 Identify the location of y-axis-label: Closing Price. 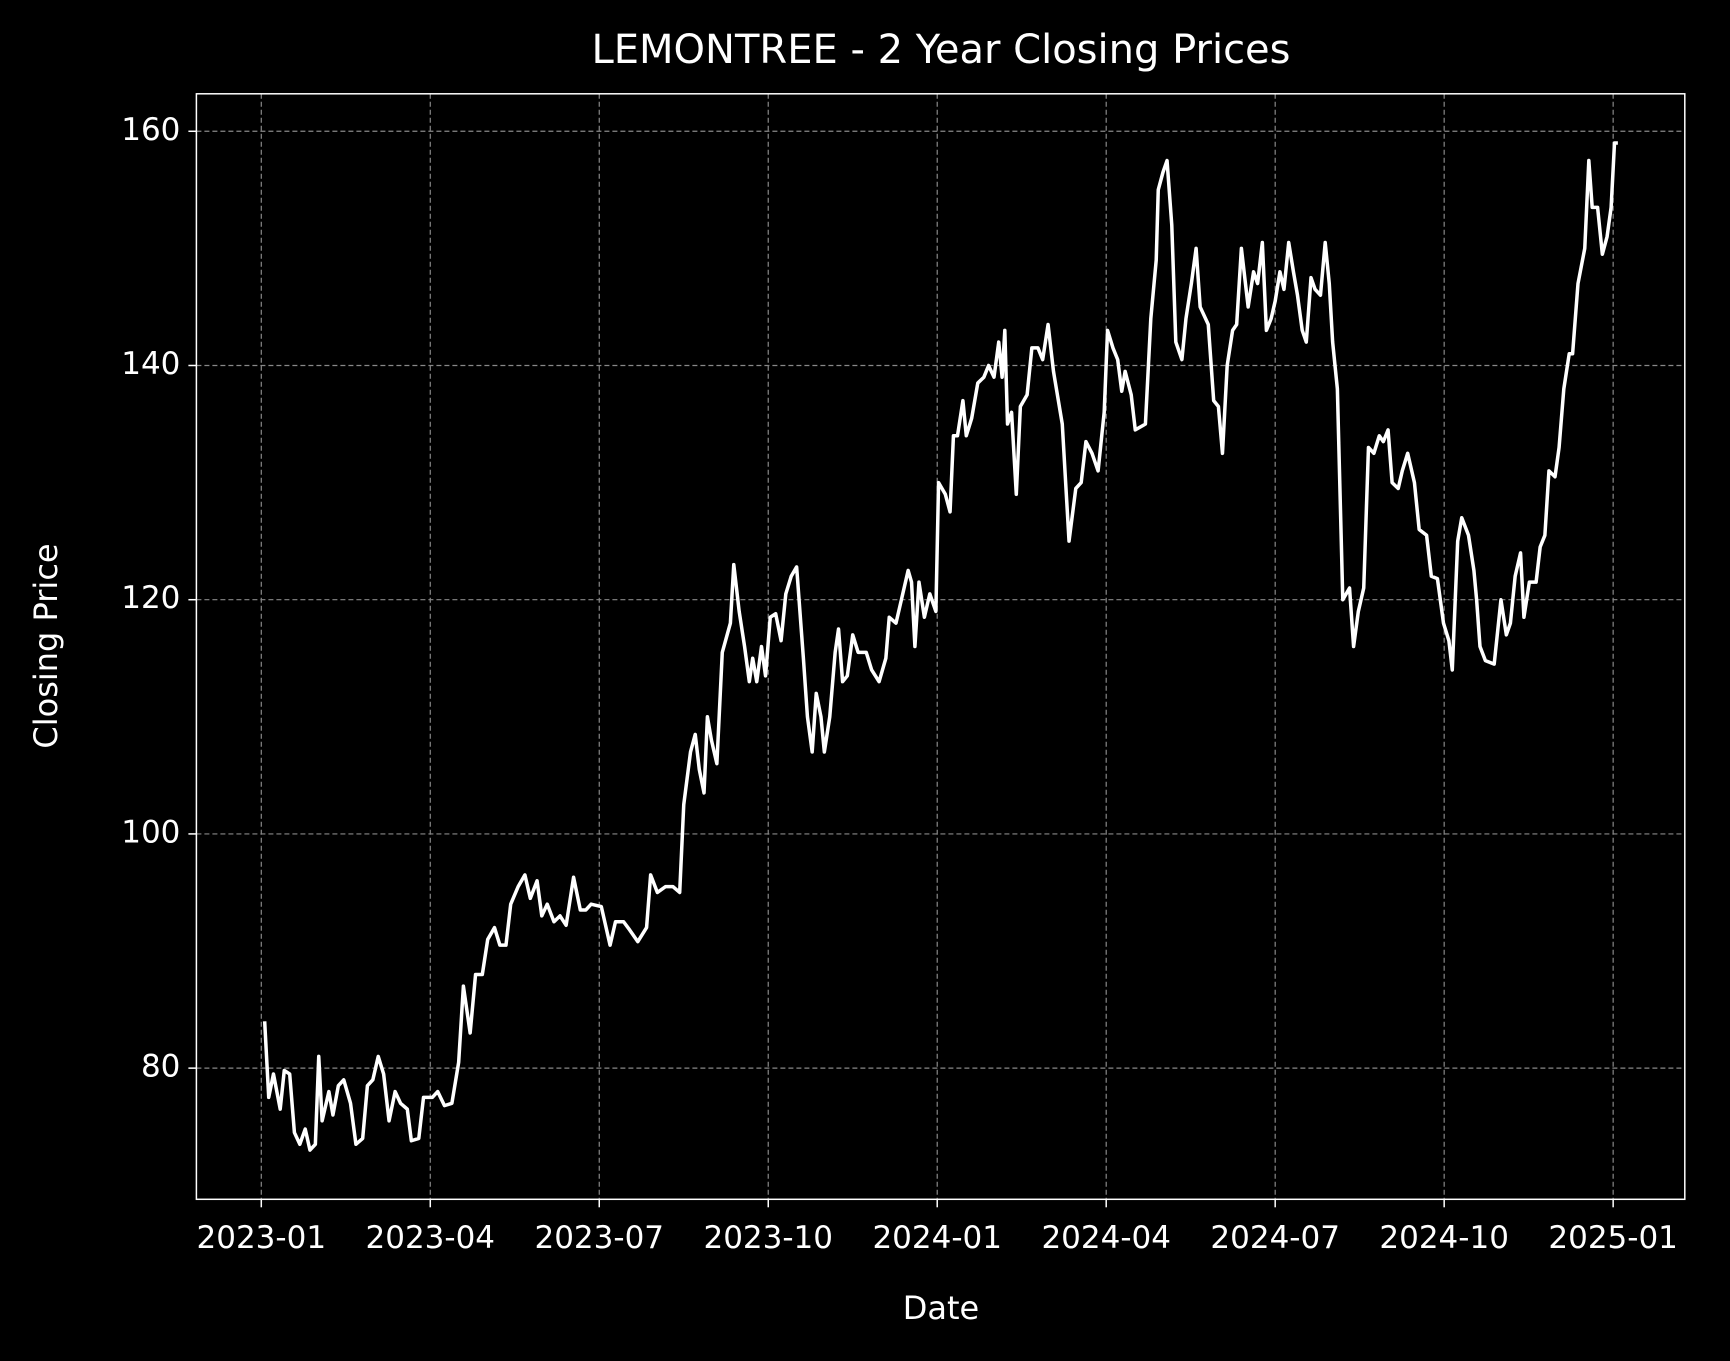
(46, 645).